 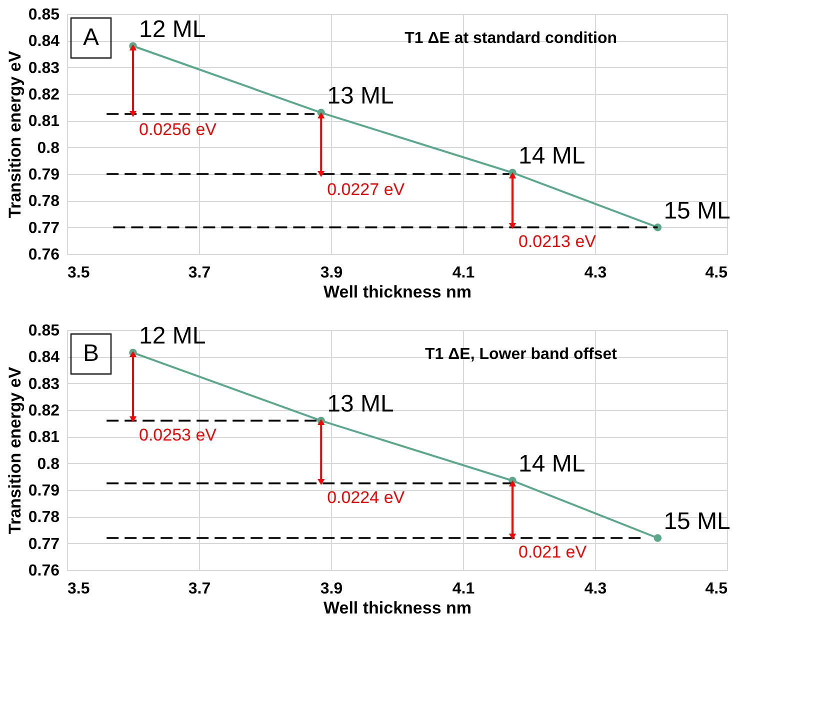 What do you see at coordinates (366, 497) in the screenshot?
I see `annotation: 0.0224 eV` at bounding box center [366, 497].